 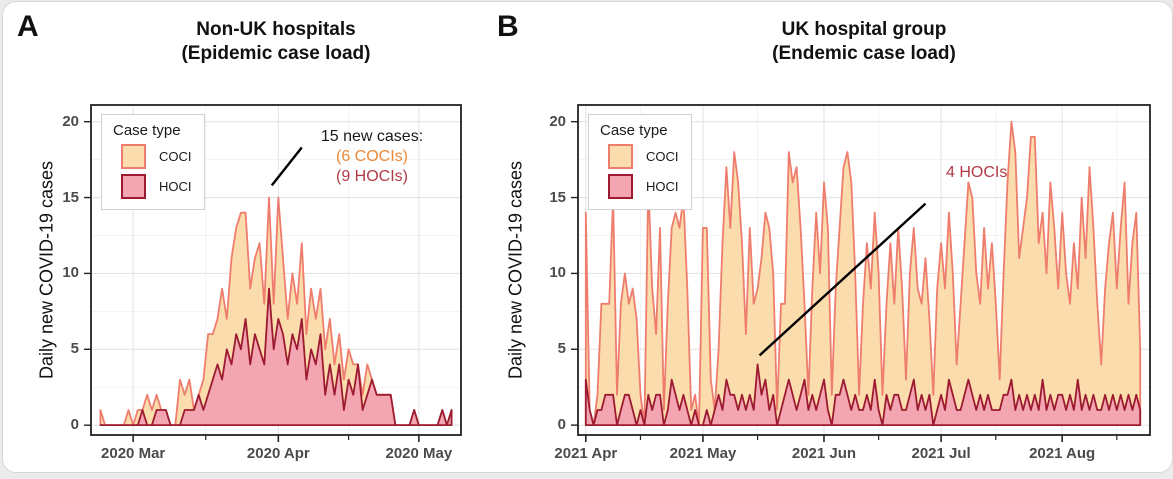 What do you see at coordinates (941, 453) in the screenshot?
I see `x-tick-label: 2021 Jul` at bounding box center [941, 453].